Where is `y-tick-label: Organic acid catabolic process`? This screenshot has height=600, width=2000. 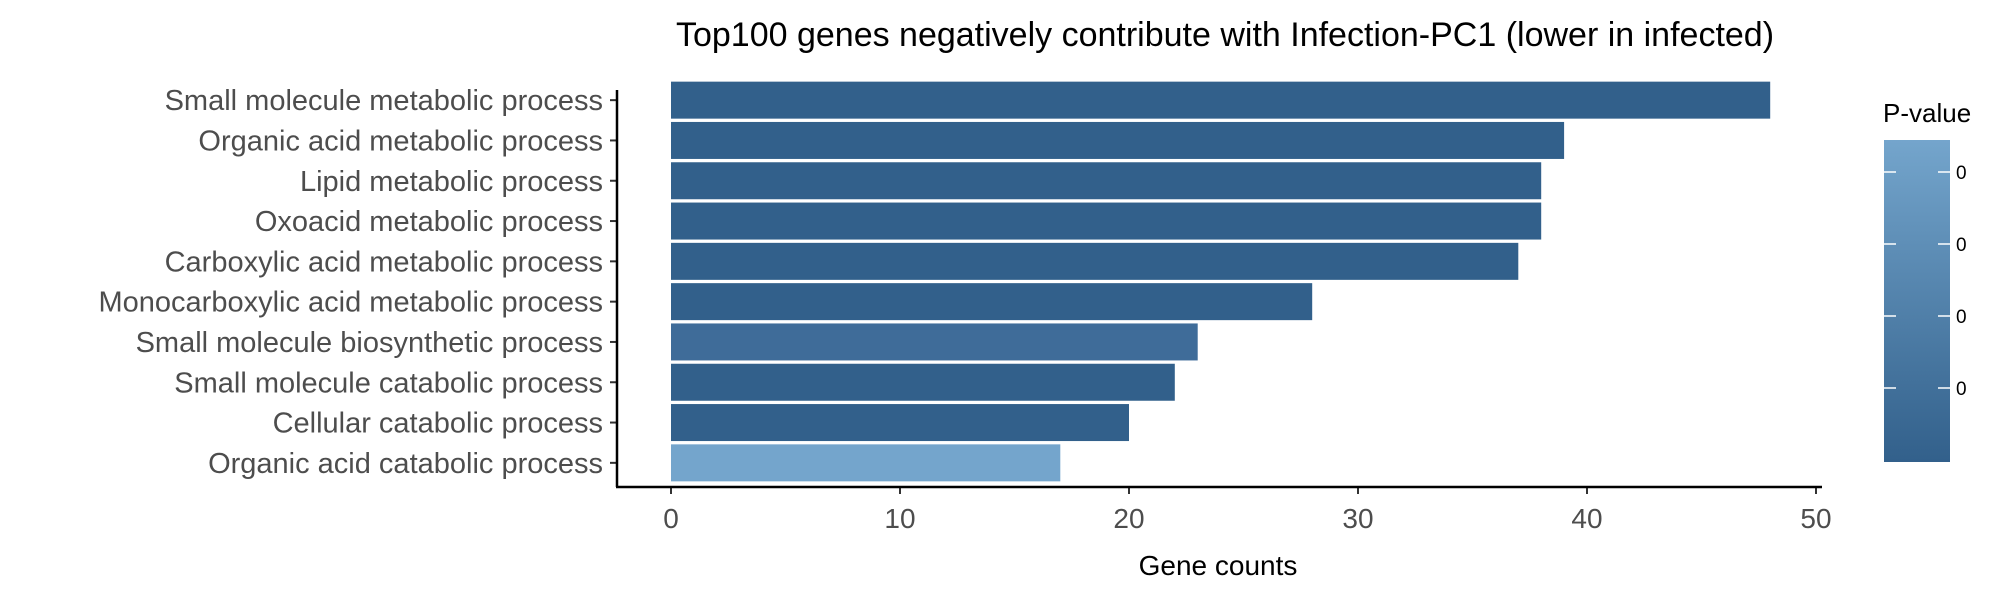
y-tick-label: Organic acid catabolic process is located at coordinates (405, 464).